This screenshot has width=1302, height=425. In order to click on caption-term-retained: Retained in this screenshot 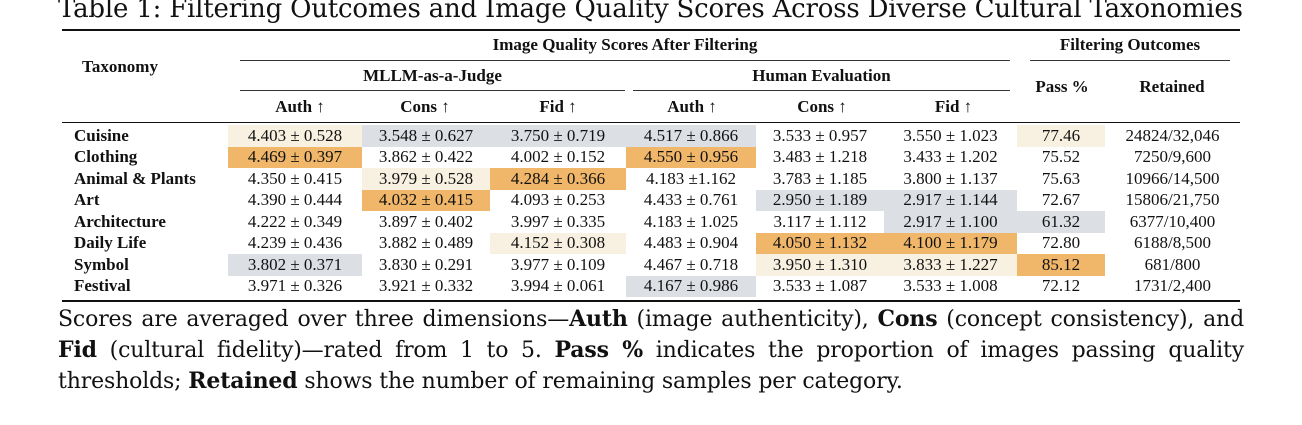, I will do `click(243, 381)`.